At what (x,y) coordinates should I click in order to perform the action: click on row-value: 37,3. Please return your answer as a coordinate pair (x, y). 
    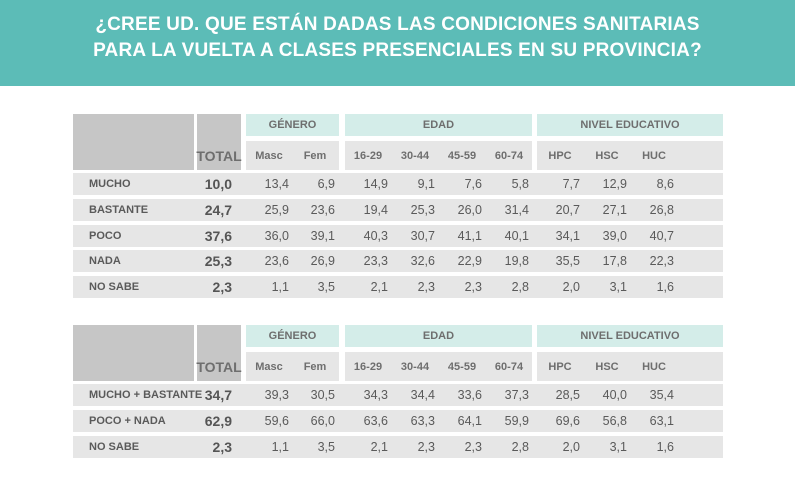
    Looking at the image, I should click on (516, 395).